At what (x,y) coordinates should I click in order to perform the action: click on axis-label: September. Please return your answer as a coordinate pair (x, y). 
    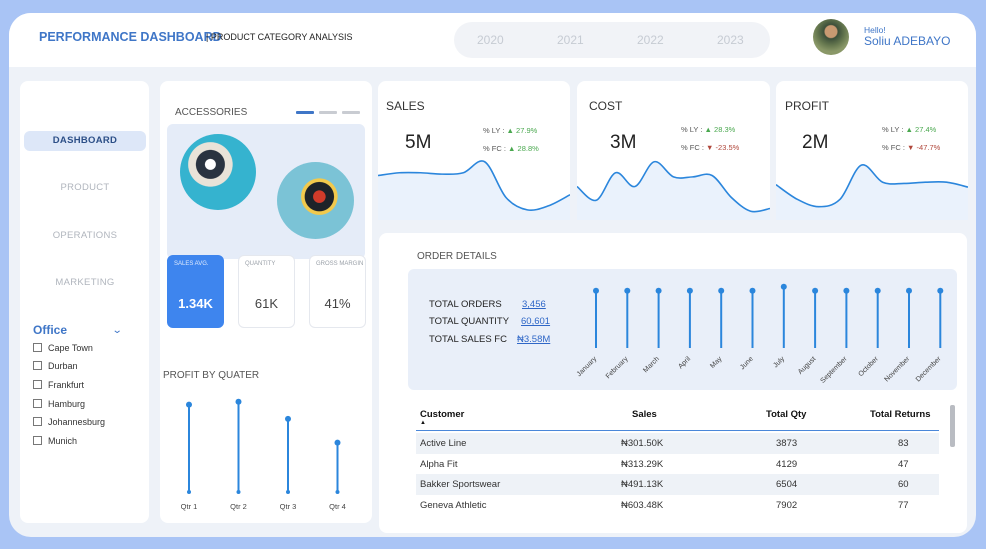
    Looking at the image, I should click on (835, 370).